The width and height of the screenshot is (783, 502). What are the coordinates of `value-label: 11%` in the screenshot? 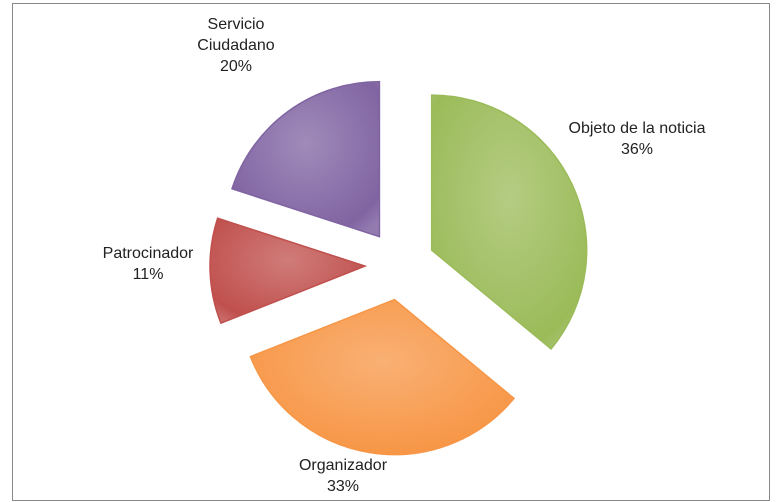 It's located at (148, 274).